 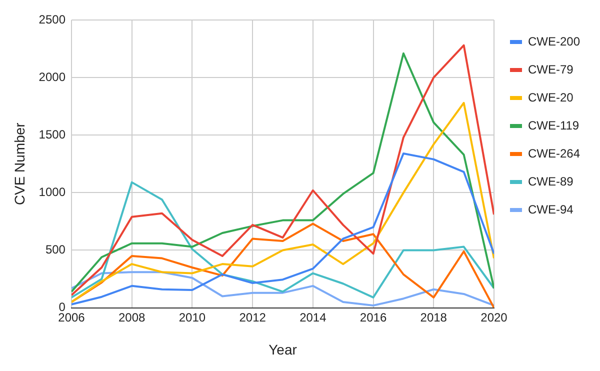 What do you see at coordinates (554, 125) in the screenshot?
I see `legend-label: CWE-119` at bounding box center [554, 125].